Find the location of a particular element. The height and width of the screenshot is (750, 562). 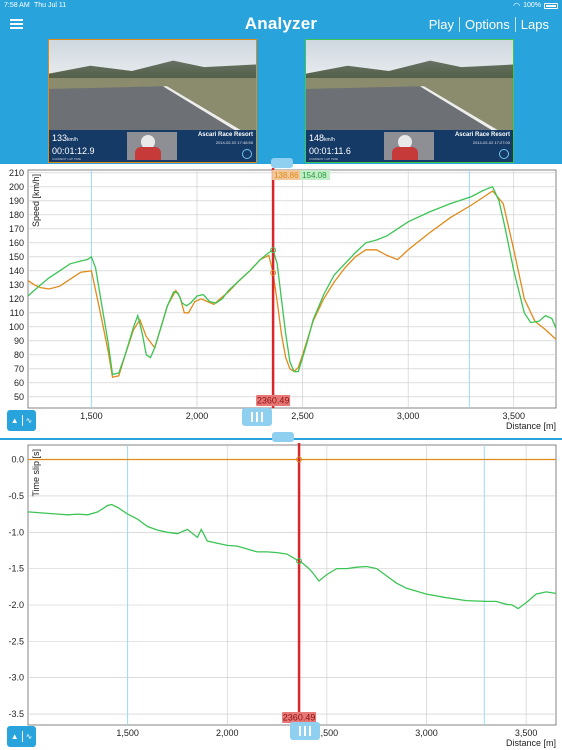

options-button: Options is located at coordinates (486, 24).